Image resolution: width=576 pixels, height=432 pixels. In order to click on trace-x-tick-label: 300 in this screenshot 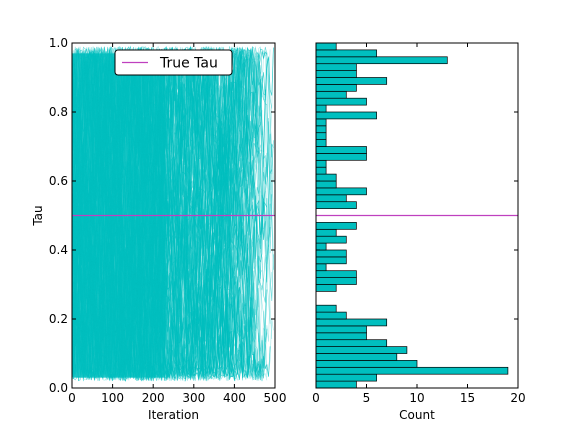, I will do `click(193, 398)`.